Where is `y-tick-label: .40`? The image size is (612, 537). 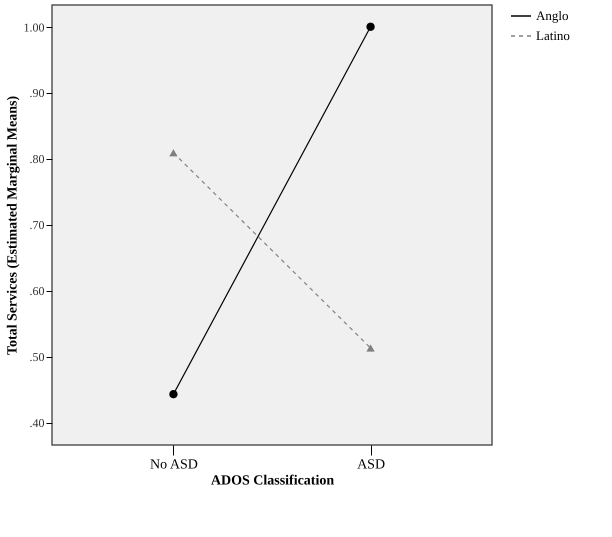 y-tick-label: .40 is located at coordinates (37, 423).